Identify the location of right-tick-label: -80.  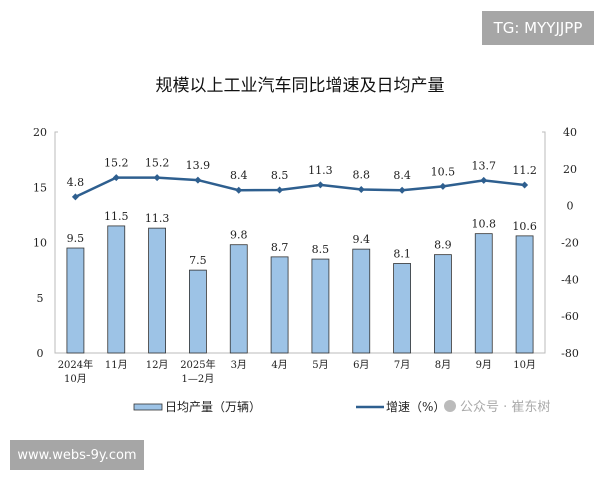
(570, 353).